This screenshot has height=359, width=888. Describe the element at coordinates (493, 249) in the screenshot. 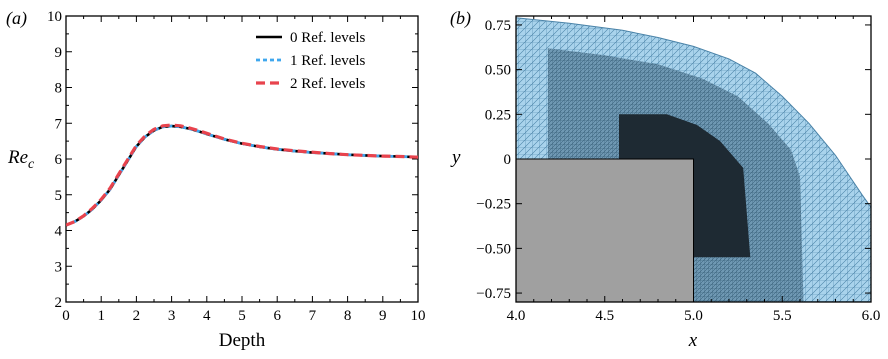

I see `b-ytick-label: −0.50` at that location.